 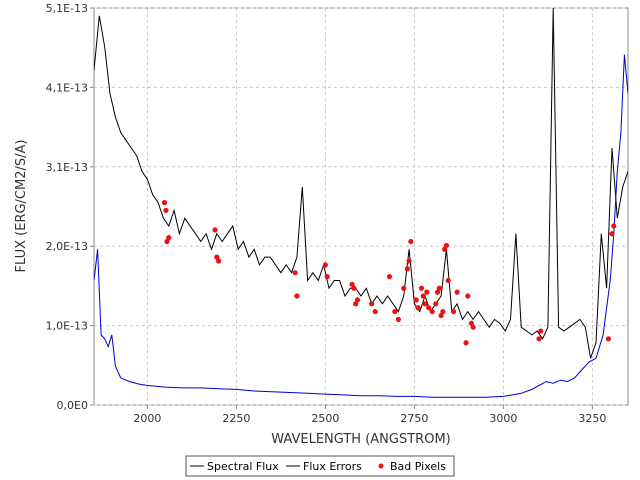 What do you see at coordinates (503, 418) in the screenshot?
I see `x-tick-label: 3000` at bounding box center [503, 418].